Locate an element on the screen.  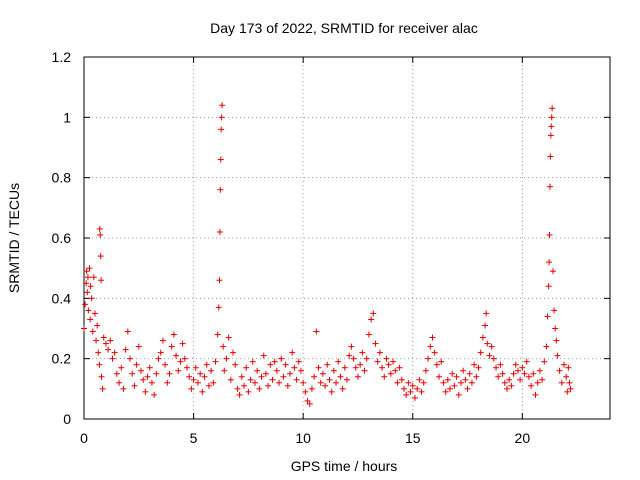
y-tick-label: 0.8 is located at coordinates (62, 178).